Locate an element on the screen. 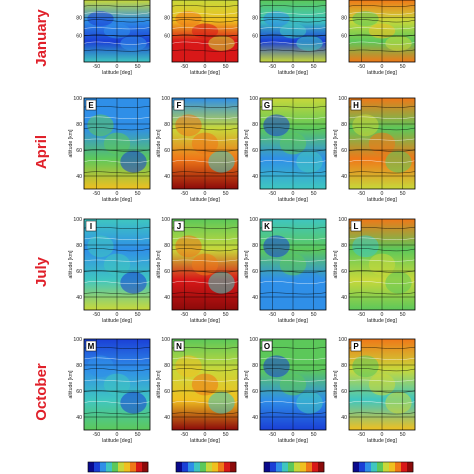 The height and width of the screenshot is (474, 474). panel-letter: M is located at coordinates (91, 346).